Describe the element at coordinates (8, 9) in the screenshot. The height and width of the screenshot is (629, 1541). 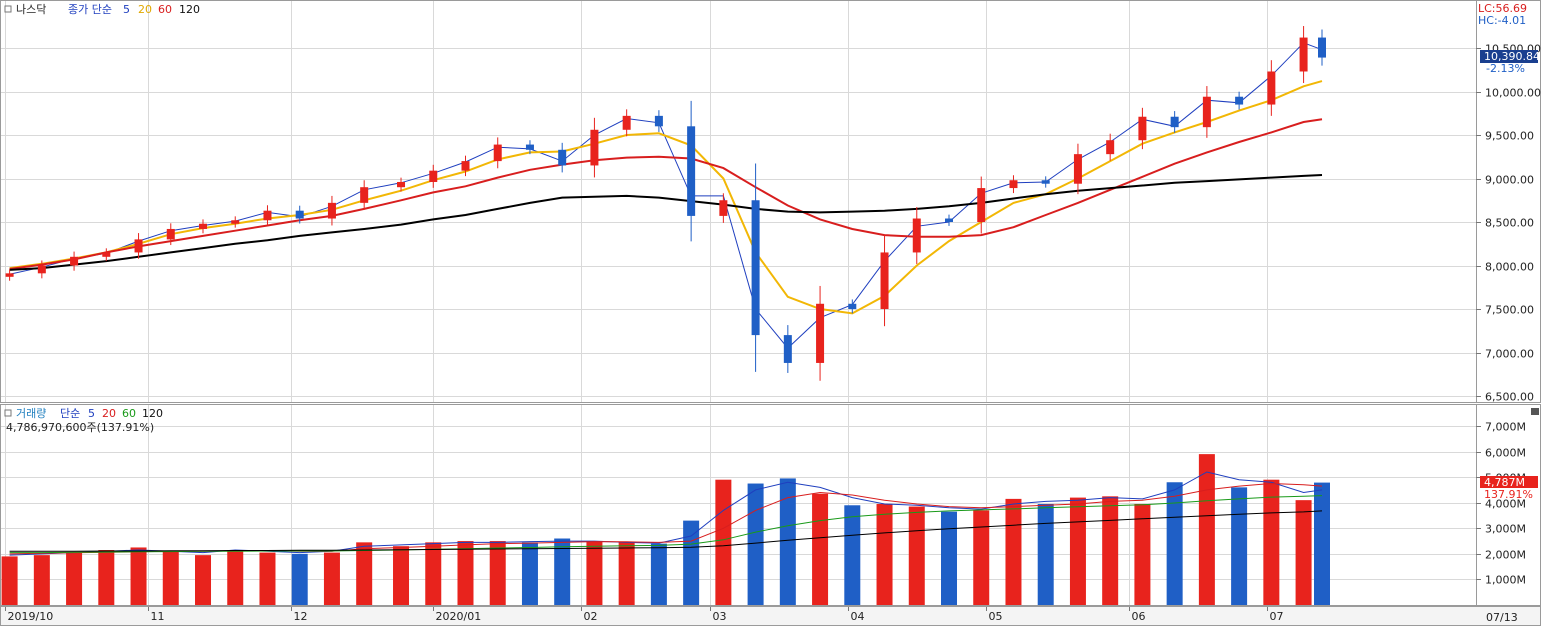
I see `panel-menu-icon` at that location.